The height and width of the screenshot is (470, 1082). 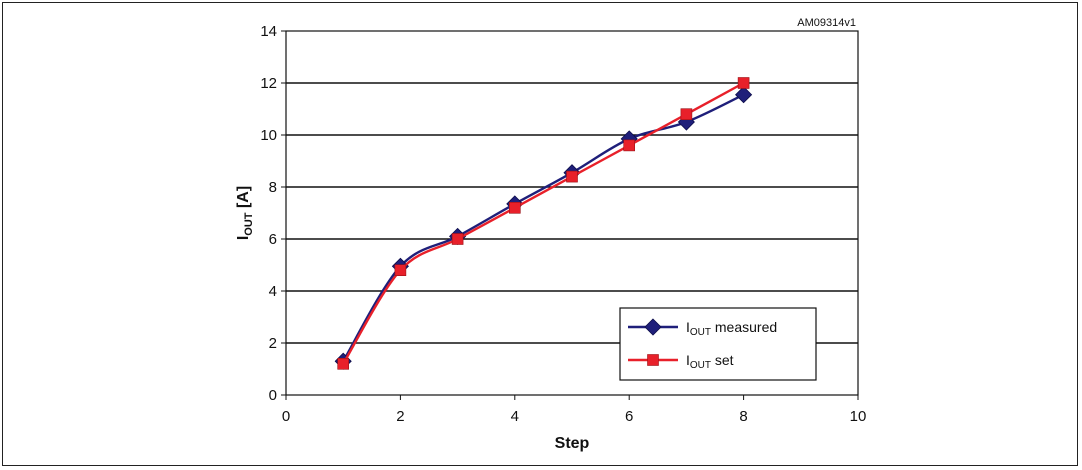 I want to click on x-tick-label: 6, so click(x=629, y=416).